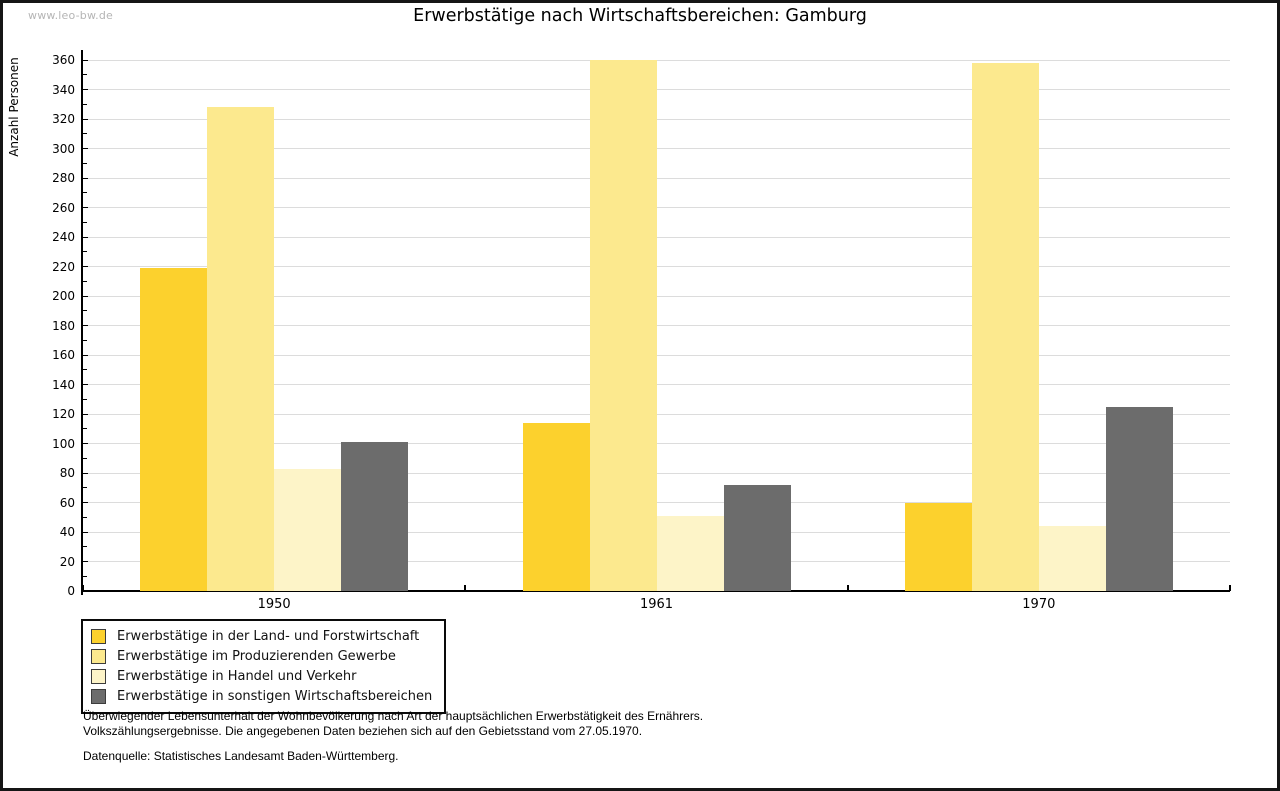 Image resolution: width=1280 pixels, height=791 pixels. I want to click on y-tick-label: 160, so click(63, 355).